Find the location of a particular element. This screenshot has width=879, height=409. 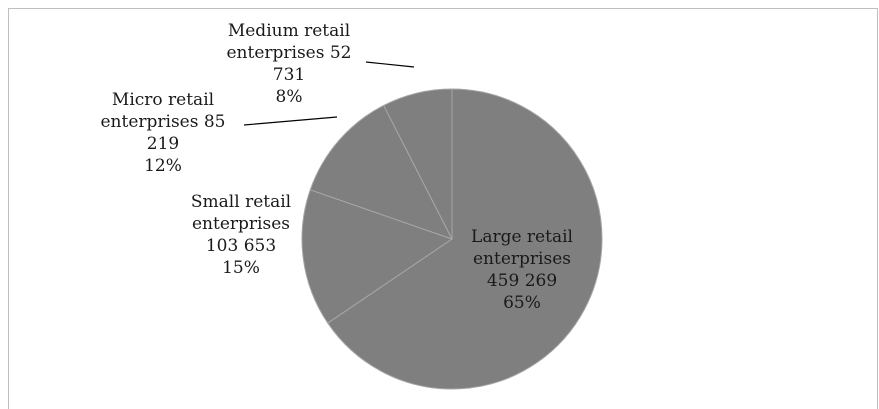

slice-label-line: 459 269 is located at coordinates (522, 281).